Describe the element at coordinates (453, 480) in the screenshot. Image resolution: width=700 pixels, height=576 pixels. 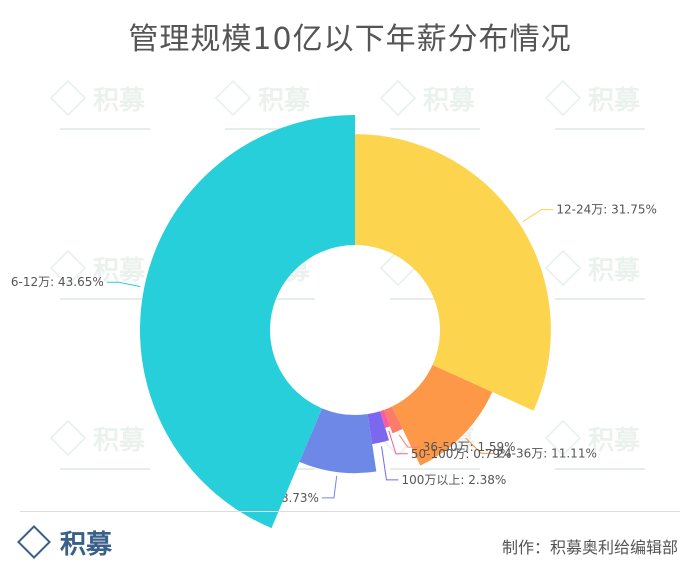
I see `slice-label-100万以上: 100万以上: 2.38%` at that location.